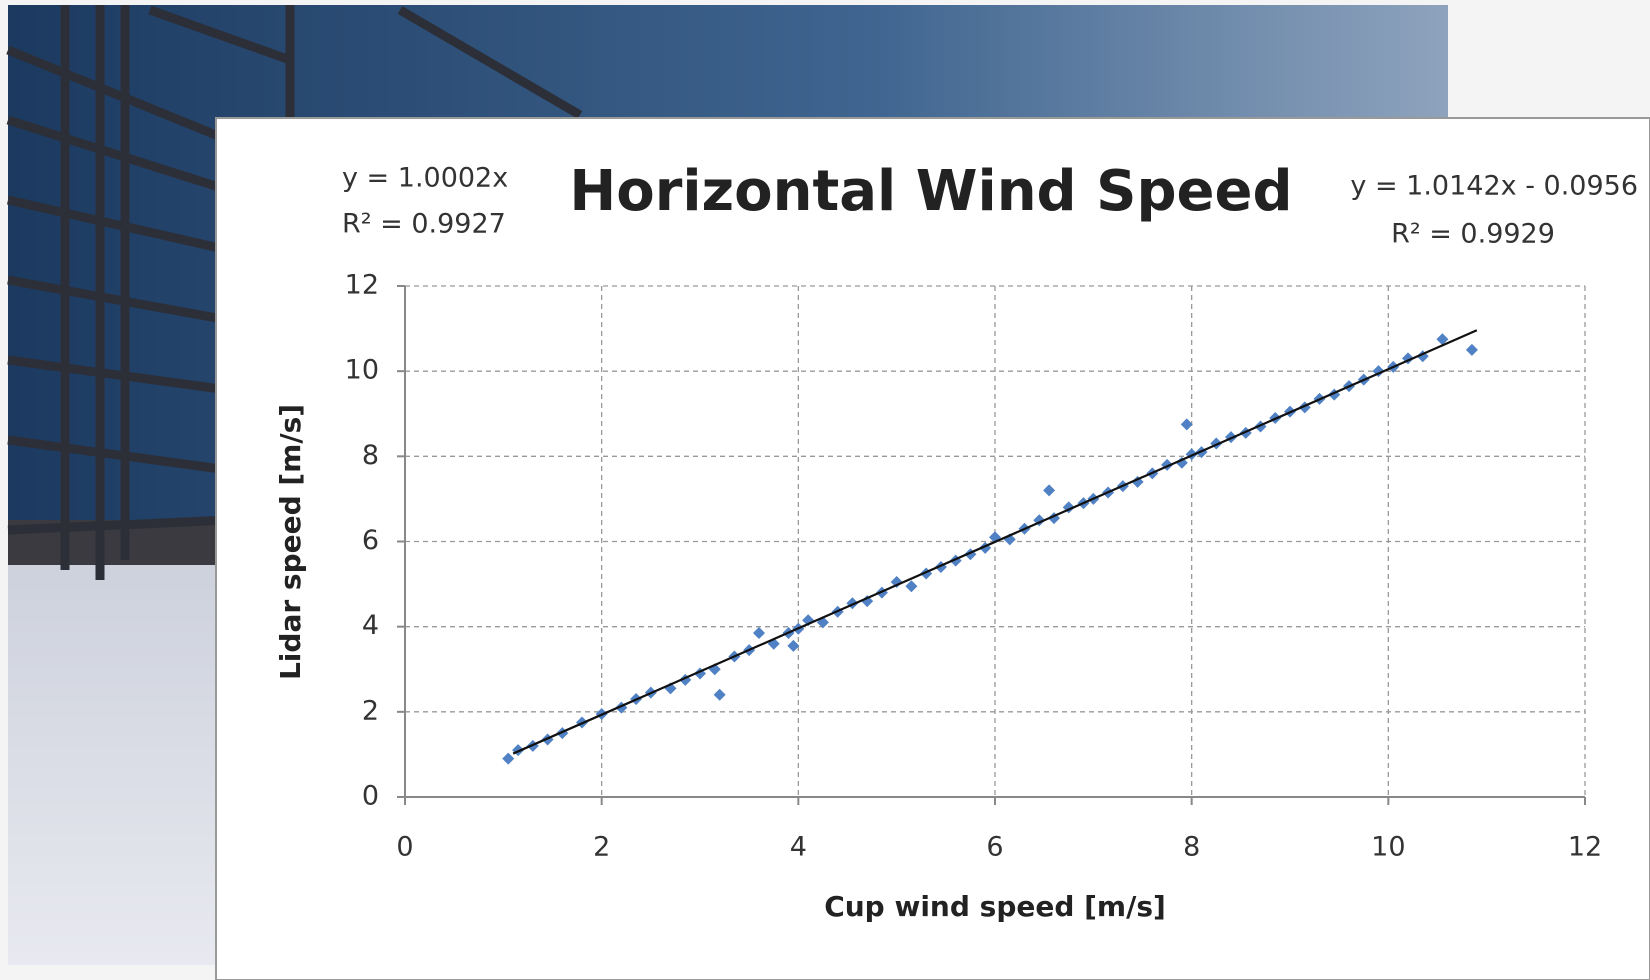 Image resolution: width=1650 pixels, height=980 pixels. I want to click on annotation: R² = 0.9929, so click(1473, 234).